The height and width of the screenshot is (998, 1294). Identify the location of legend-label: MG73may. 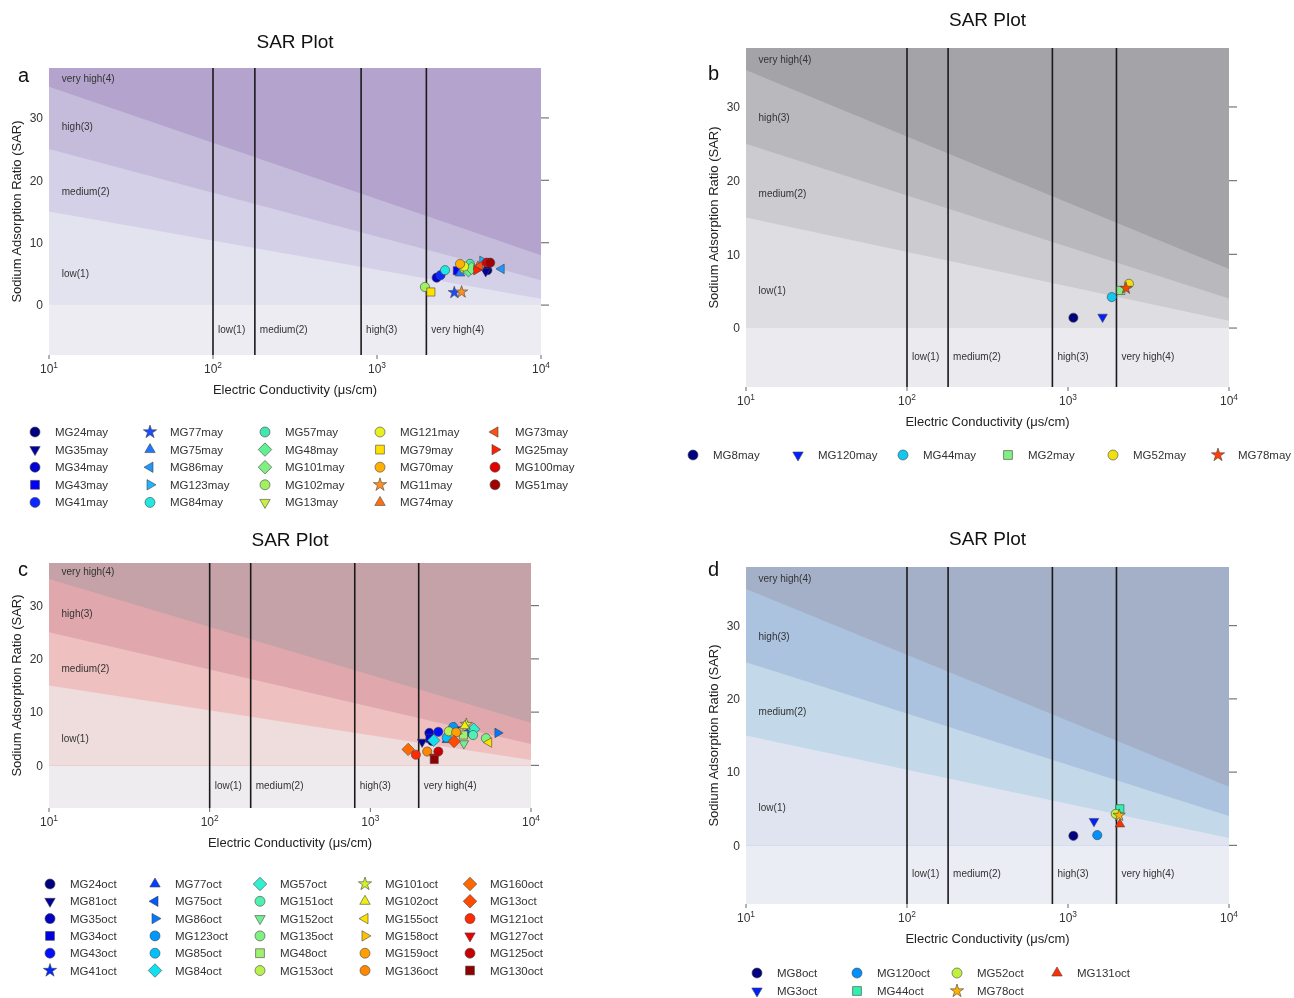
(542, 432).